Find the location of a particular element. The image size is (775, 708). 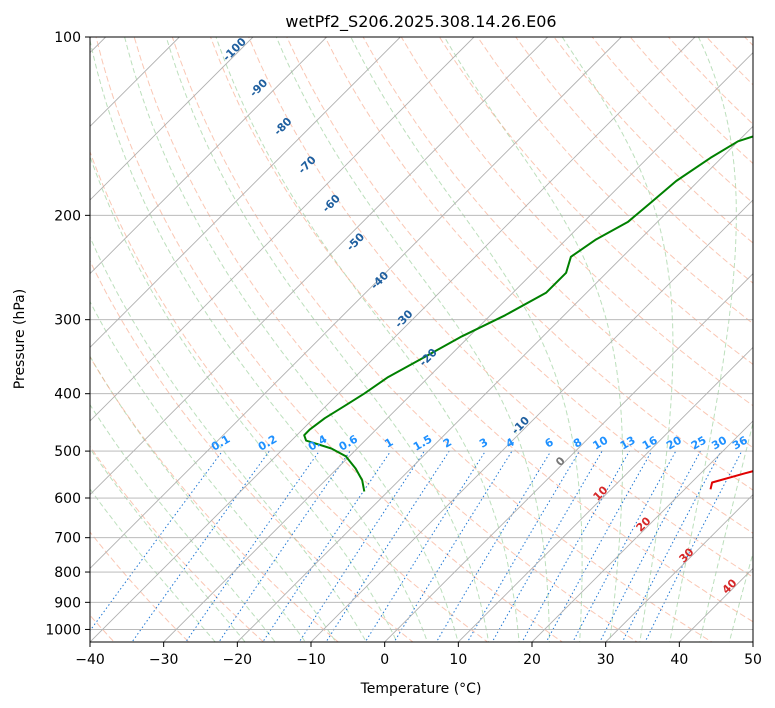

mixing-ratio-label: 36 is located at coordinates (740, 442).